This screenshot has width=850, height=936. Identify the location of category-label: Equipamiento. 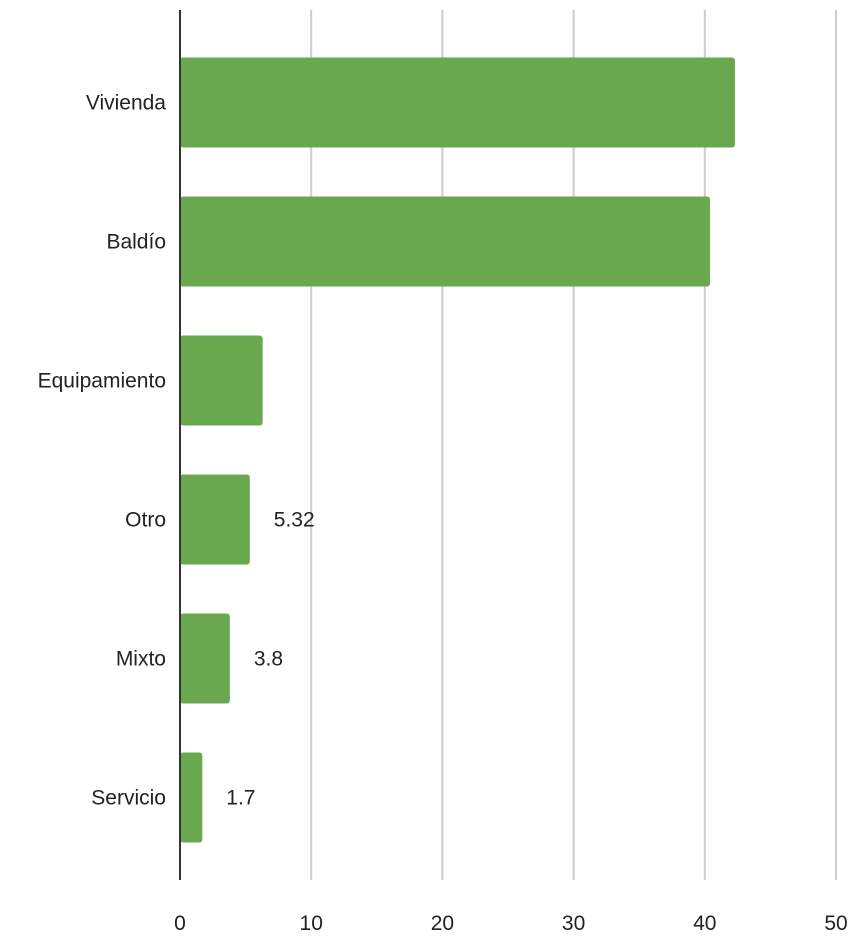
(102, 381).